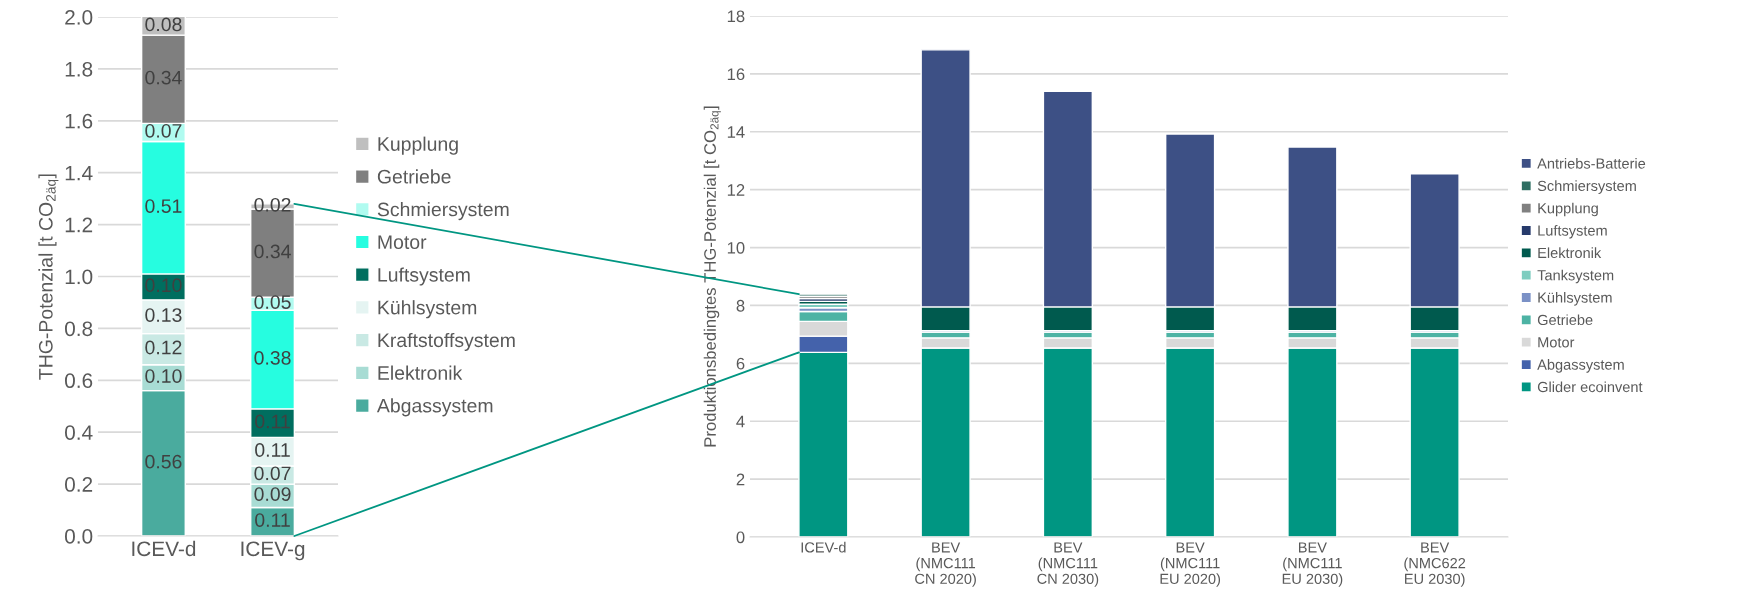  What do you see at coordinates (736, 16) in the screenshot?
I see `y-tick-label: 18` at bounding box center [736, 16].